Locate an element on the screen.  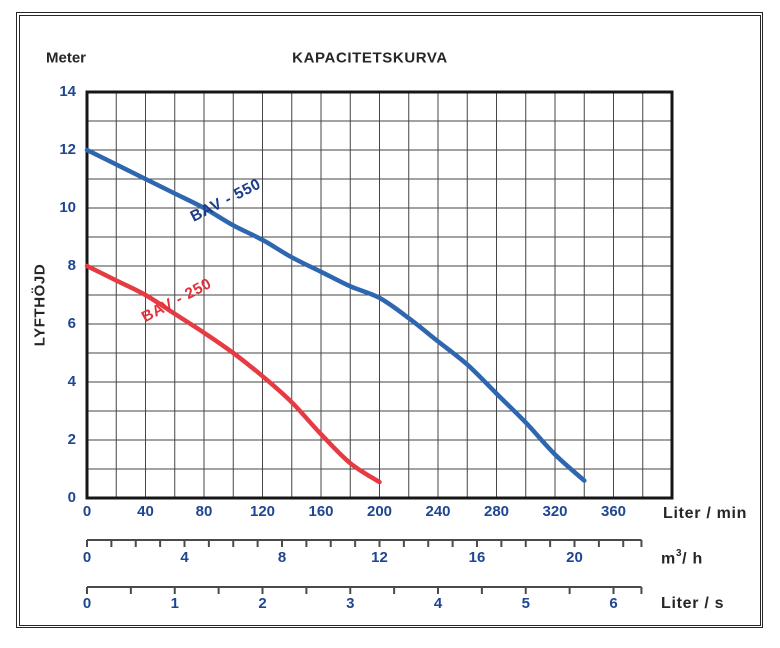
x-tick-label-liters-min: 160 is located at coordinates (321, 511).